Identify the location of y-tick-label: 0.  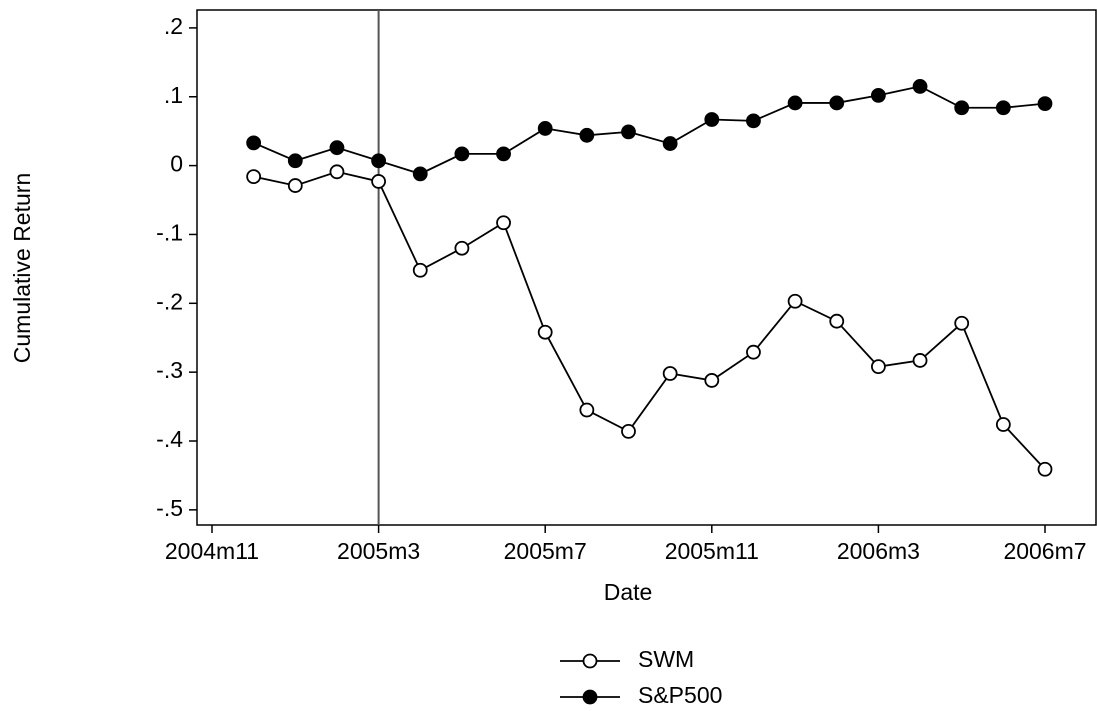
(176, 164).